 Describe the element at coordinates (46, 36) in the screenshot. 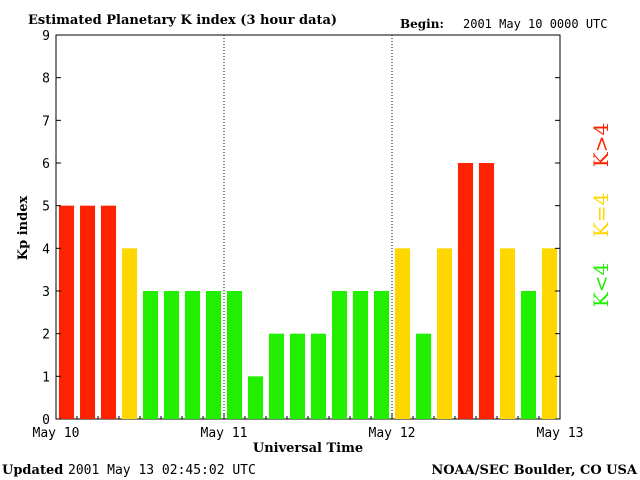

I see `y-tick-label-9: 9` at that location.